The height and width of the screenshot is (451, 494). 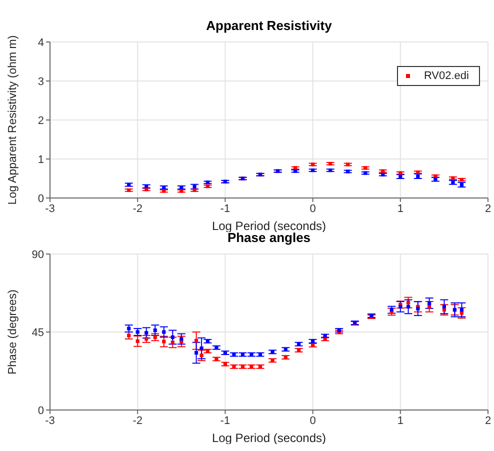 I want to click on y-tick-label: 4, so click(x=41, y=42).